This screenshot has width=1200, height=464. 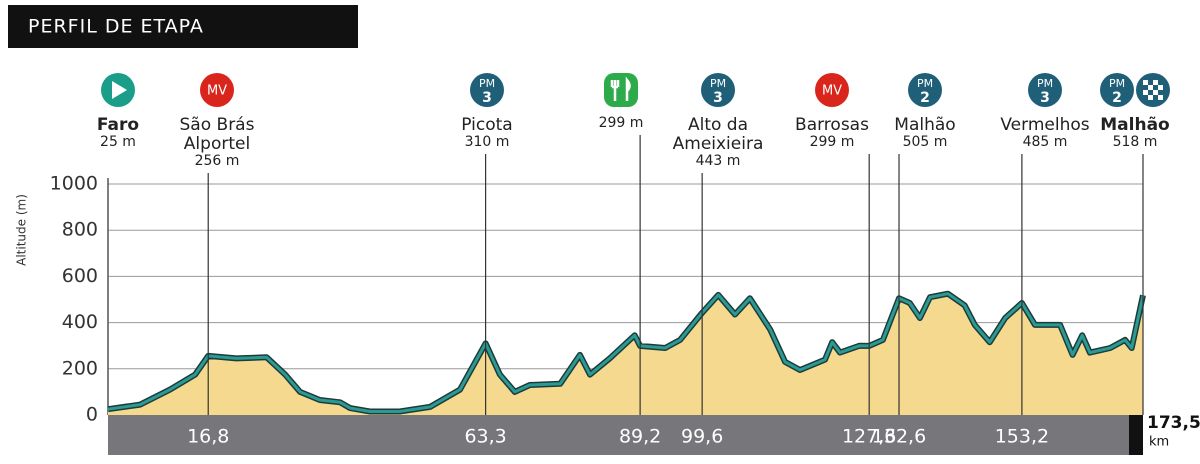 What do you see at coordinates (718, 125) in the screenshot?
I see `point-name: Alto da` at bounding box center [718, 125].